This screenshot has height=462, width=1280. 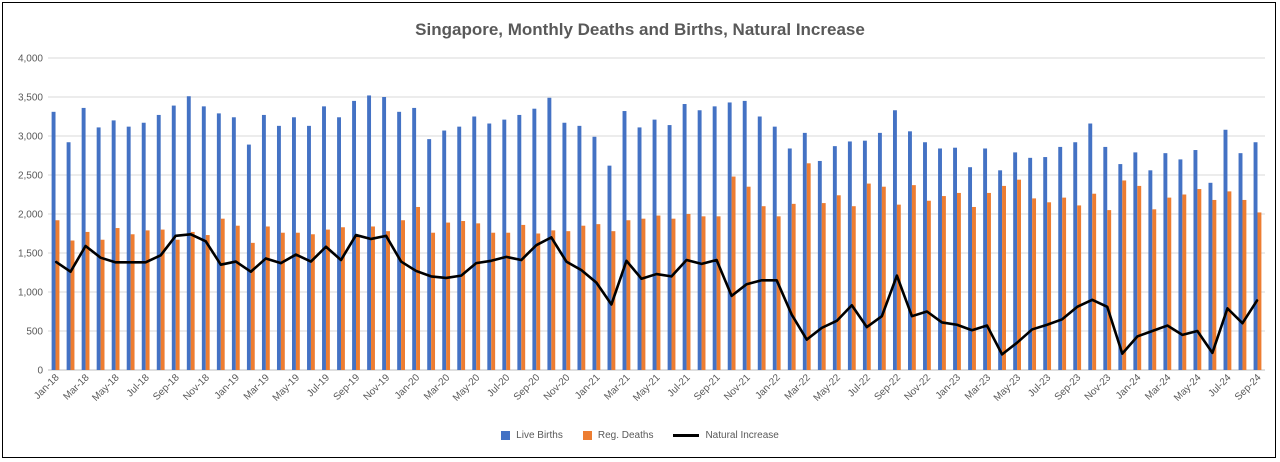 I want to click on x-tick-label: May-24, so click(x=1188, y=388).